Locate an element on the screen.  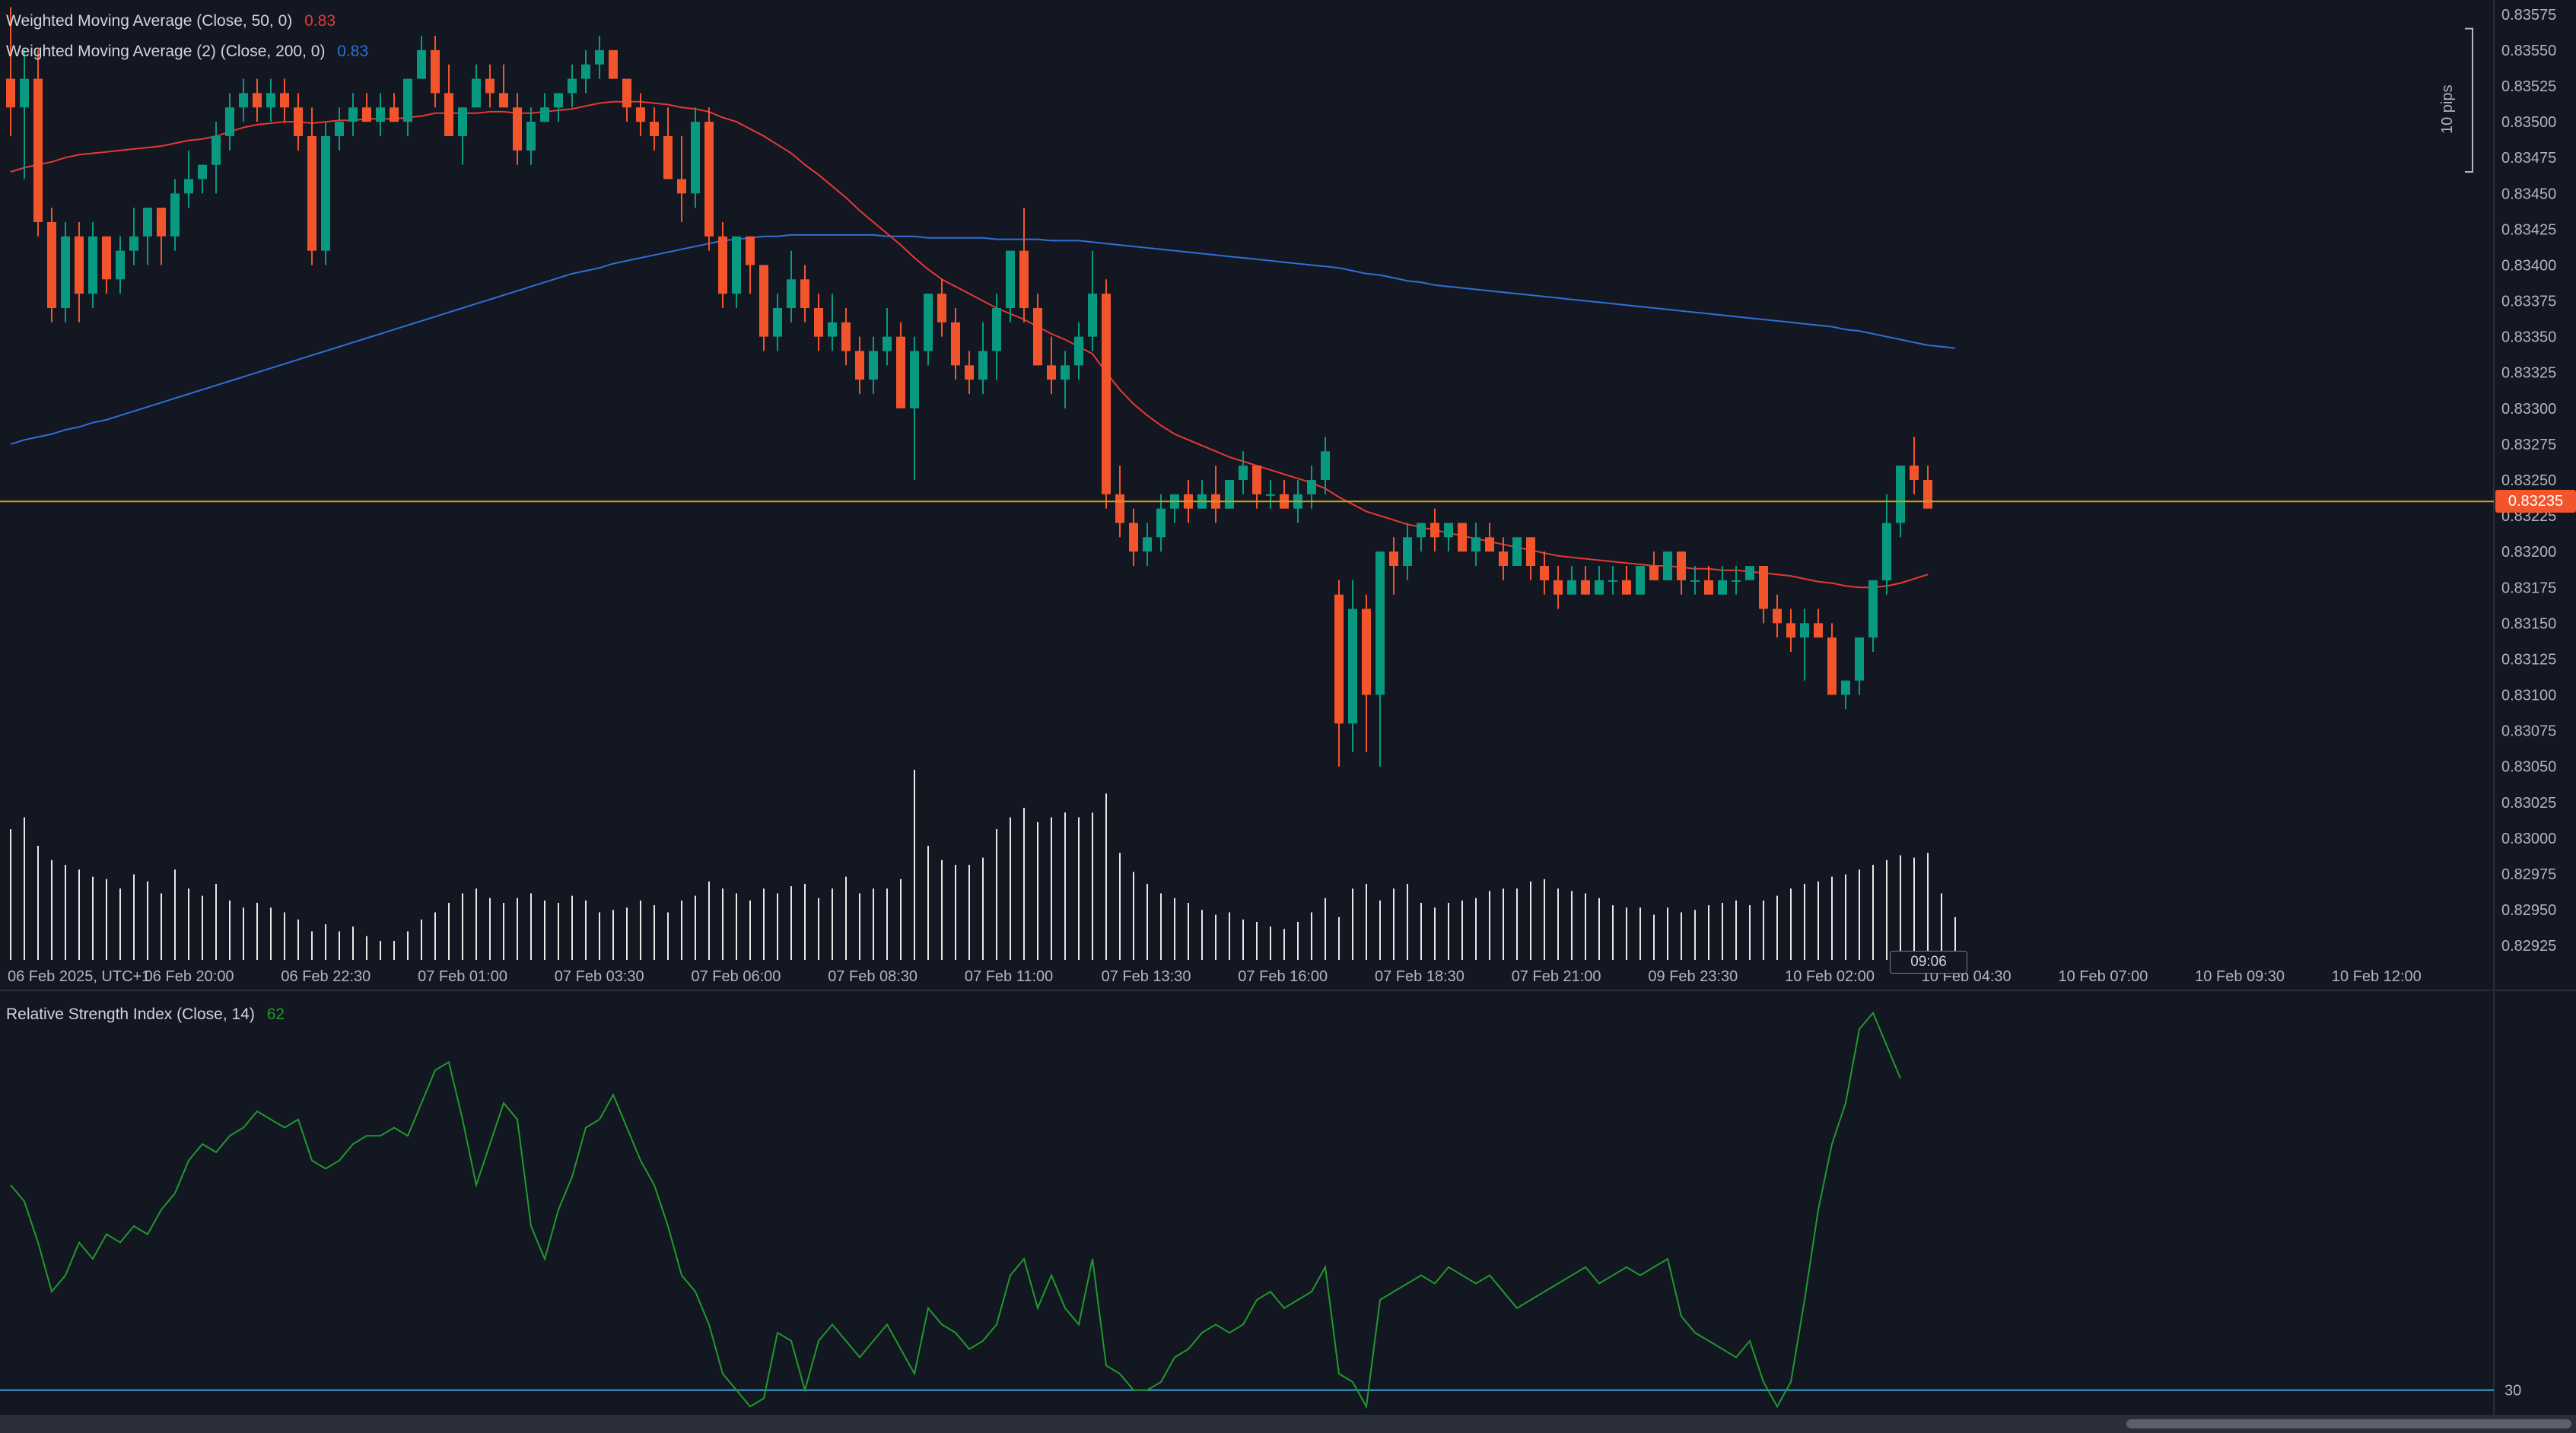
price-tick-label: 0.83550 is located at coordinates (2528, 51).